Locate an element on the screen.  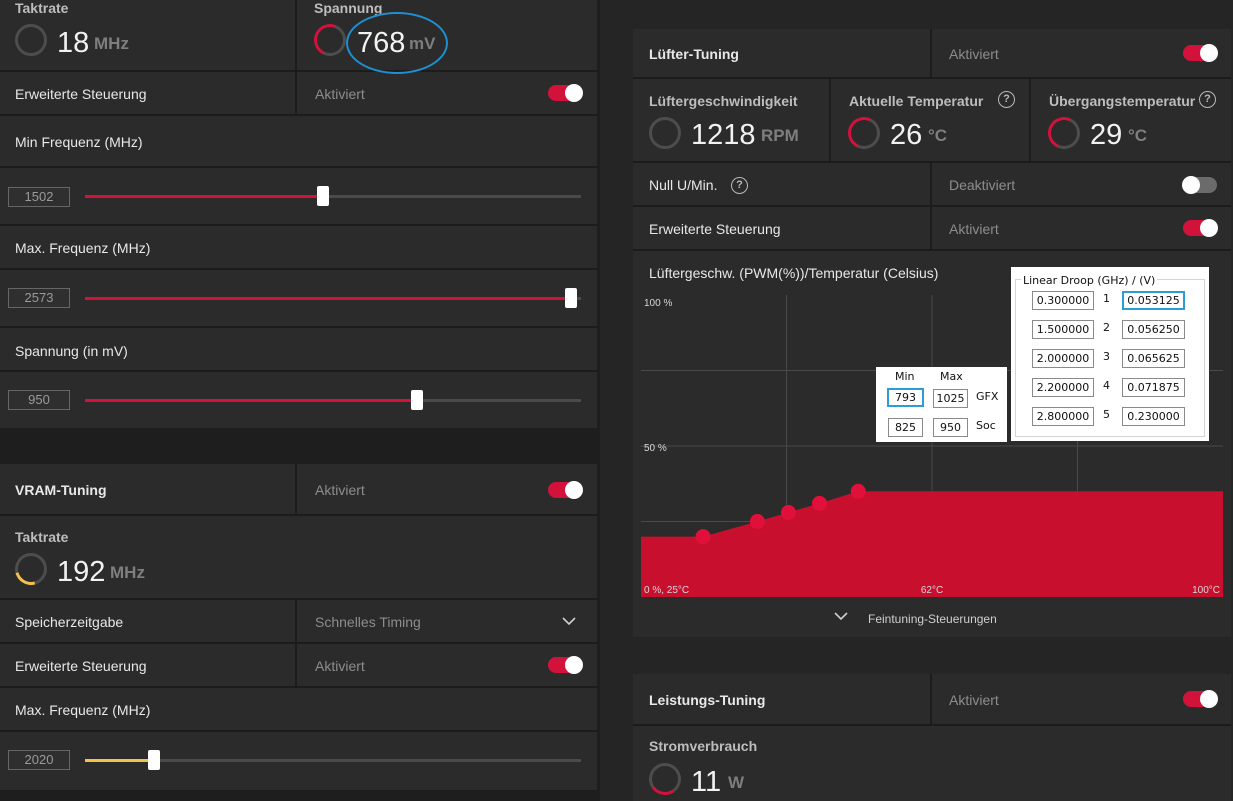
clock-stat: Taktrate 18 MHz is located at coordinates (148, 35).